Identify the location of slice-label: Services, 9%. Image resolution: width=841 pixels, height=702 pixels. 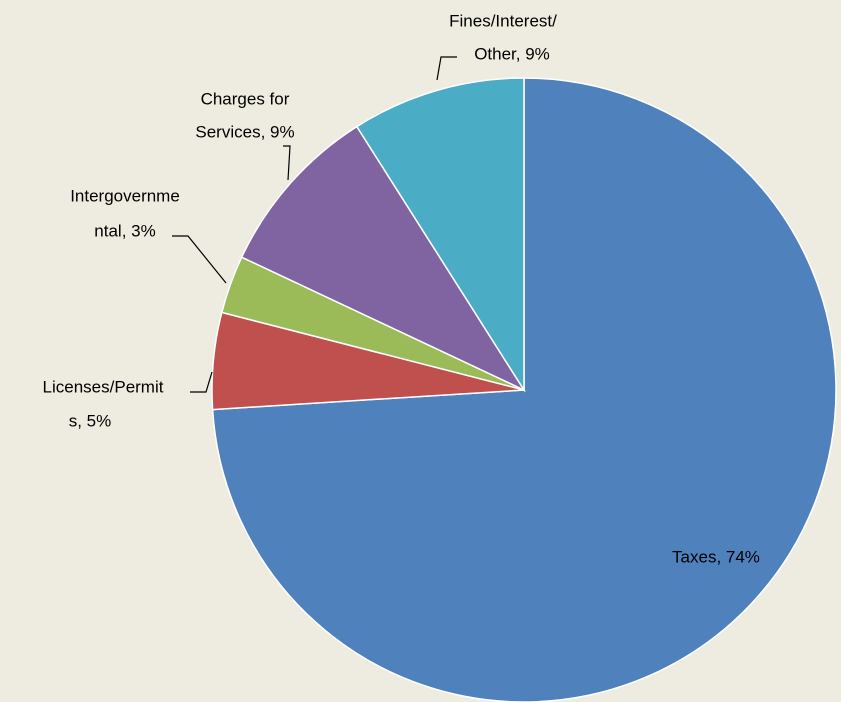
(244, 131).